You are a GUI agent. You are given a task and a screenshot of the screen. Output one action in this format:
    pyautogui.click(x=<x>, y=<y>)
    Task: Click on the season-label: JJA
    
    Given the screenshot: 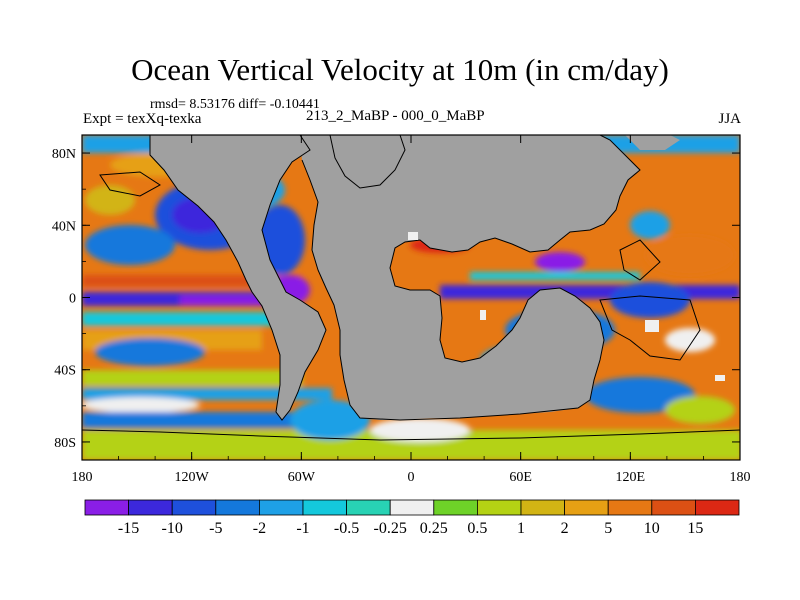 What is the action you would take?
    pyautogui.click(x=729, y=119)
    